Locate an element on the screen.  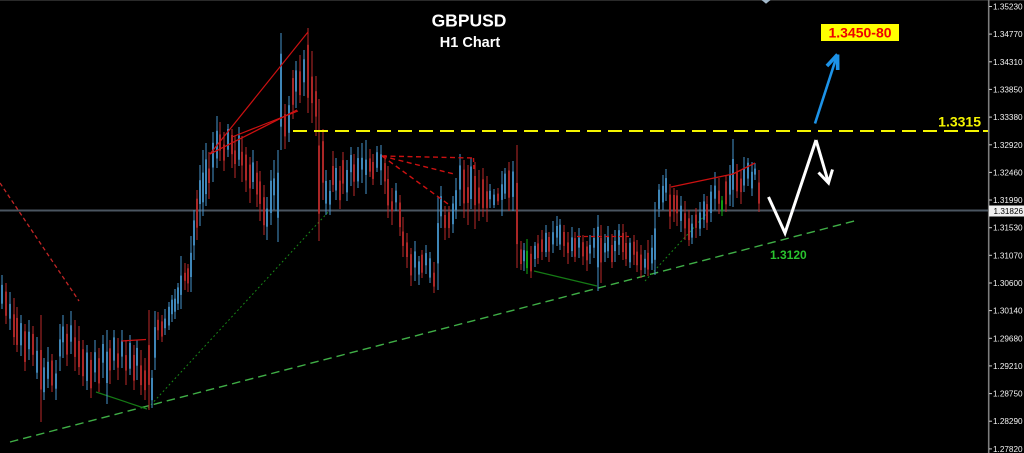
svg-text: 1.3450-80 is located at coordinates (859, 33).